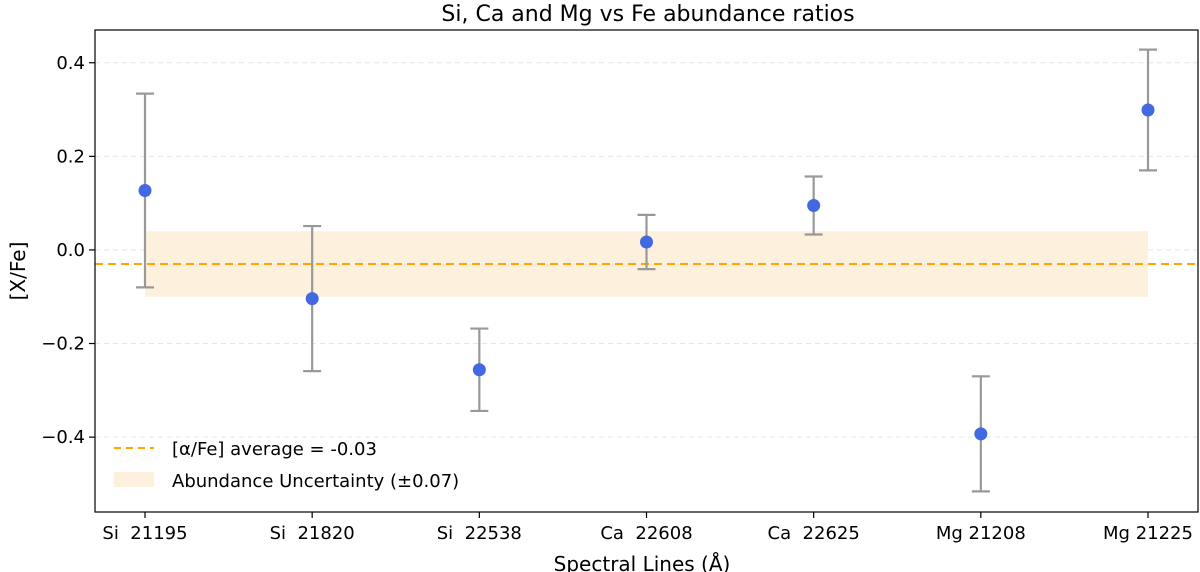  I want to click on x-axis-label: Spectral Lines (Å), so click(642, 562).